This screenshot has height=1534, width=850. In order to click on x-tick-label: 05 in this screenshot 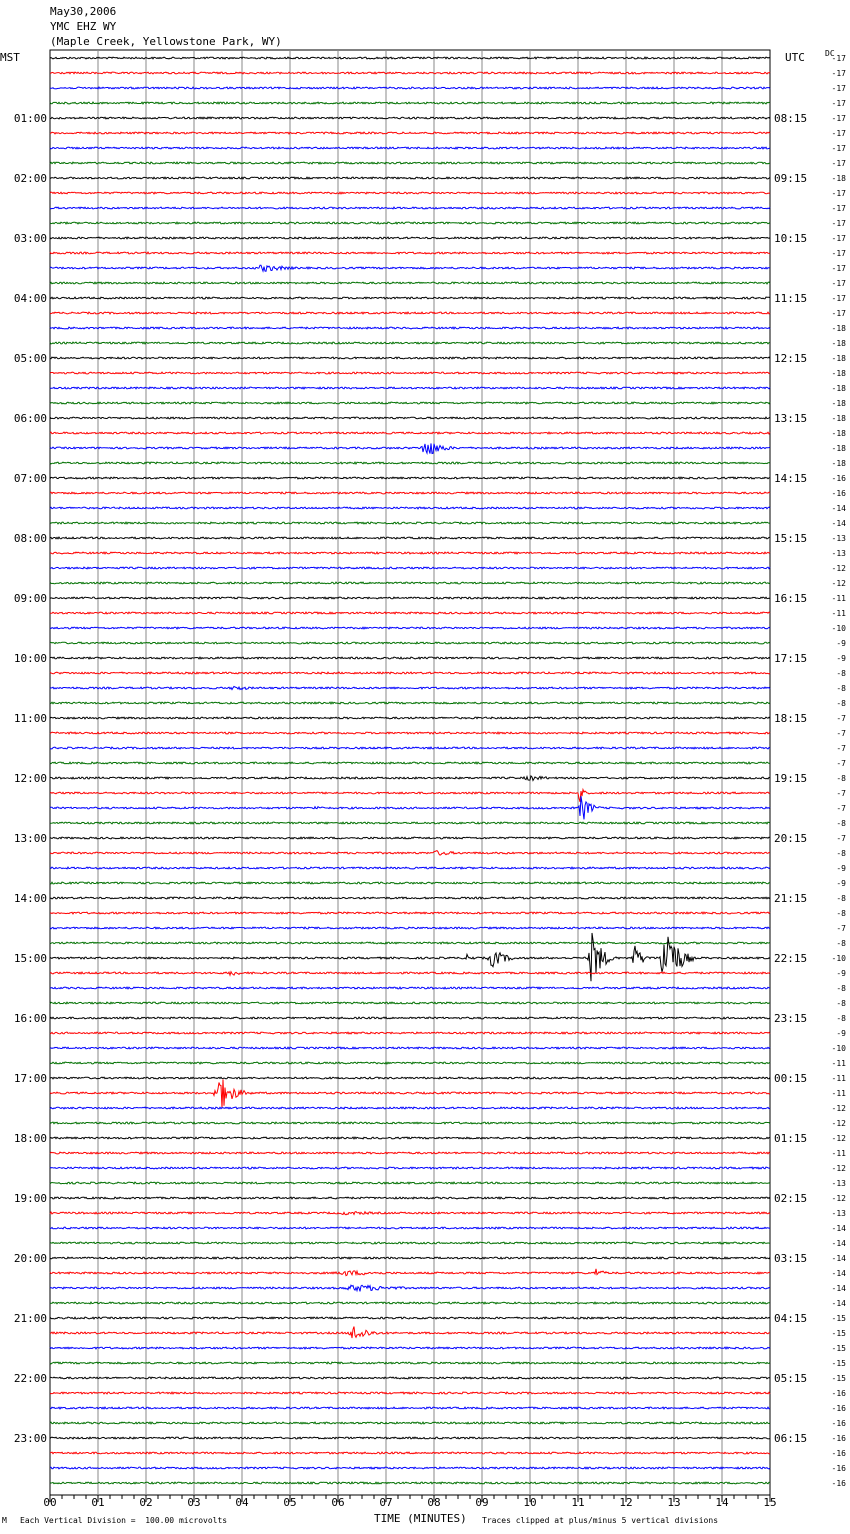, I will do `click(289, 1502)`.